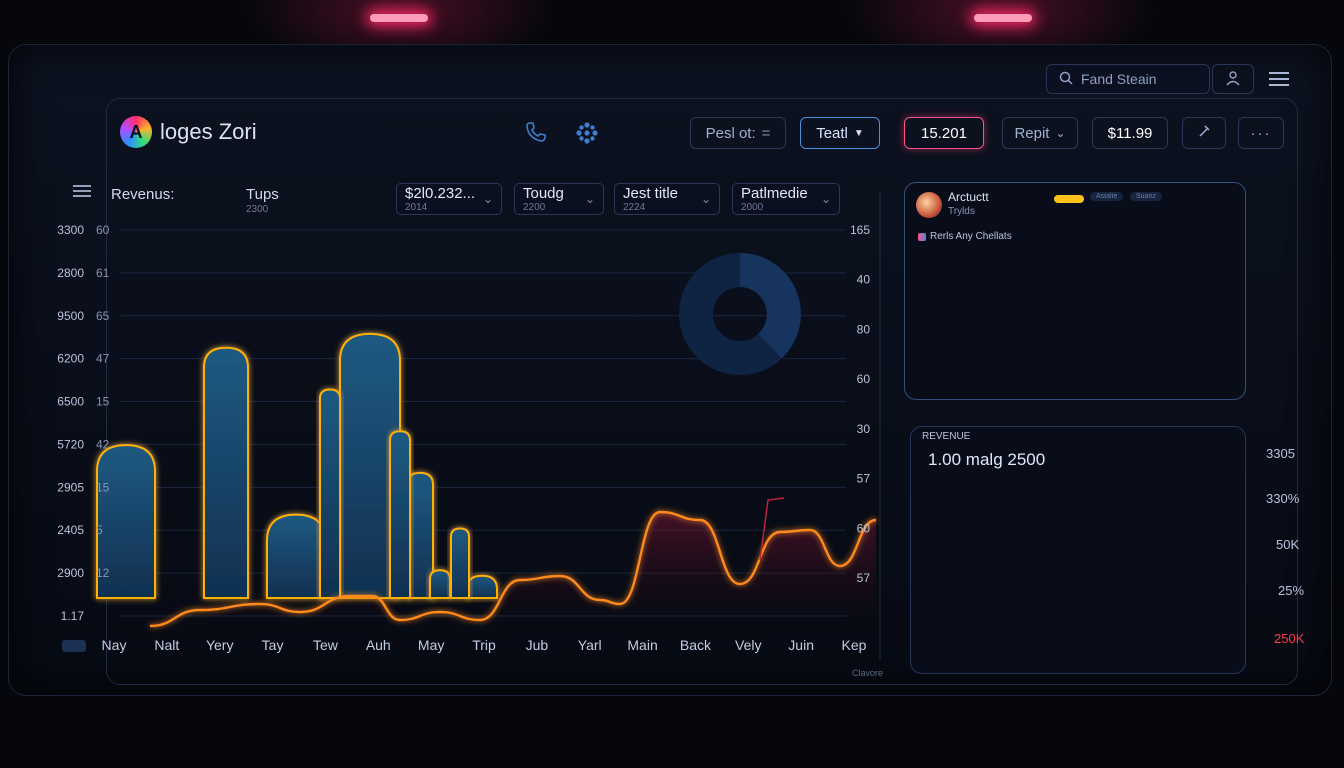  Describe the element at coordinates (922, 236) in the screenshot. I see `legend-swatch-icon` at that location.